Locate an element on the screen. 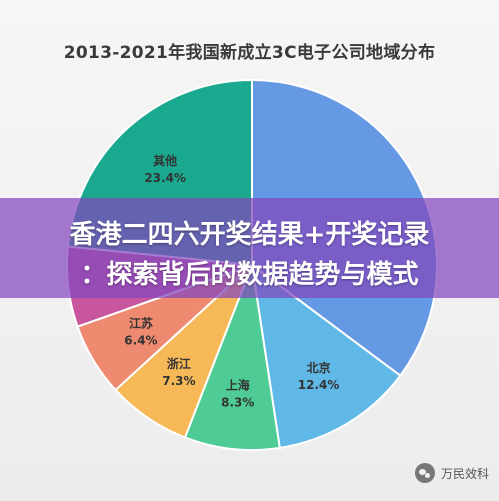 This screenshot has width=499, height=501. slice-value-label: 6.4% is located at coordinates (140, 341).